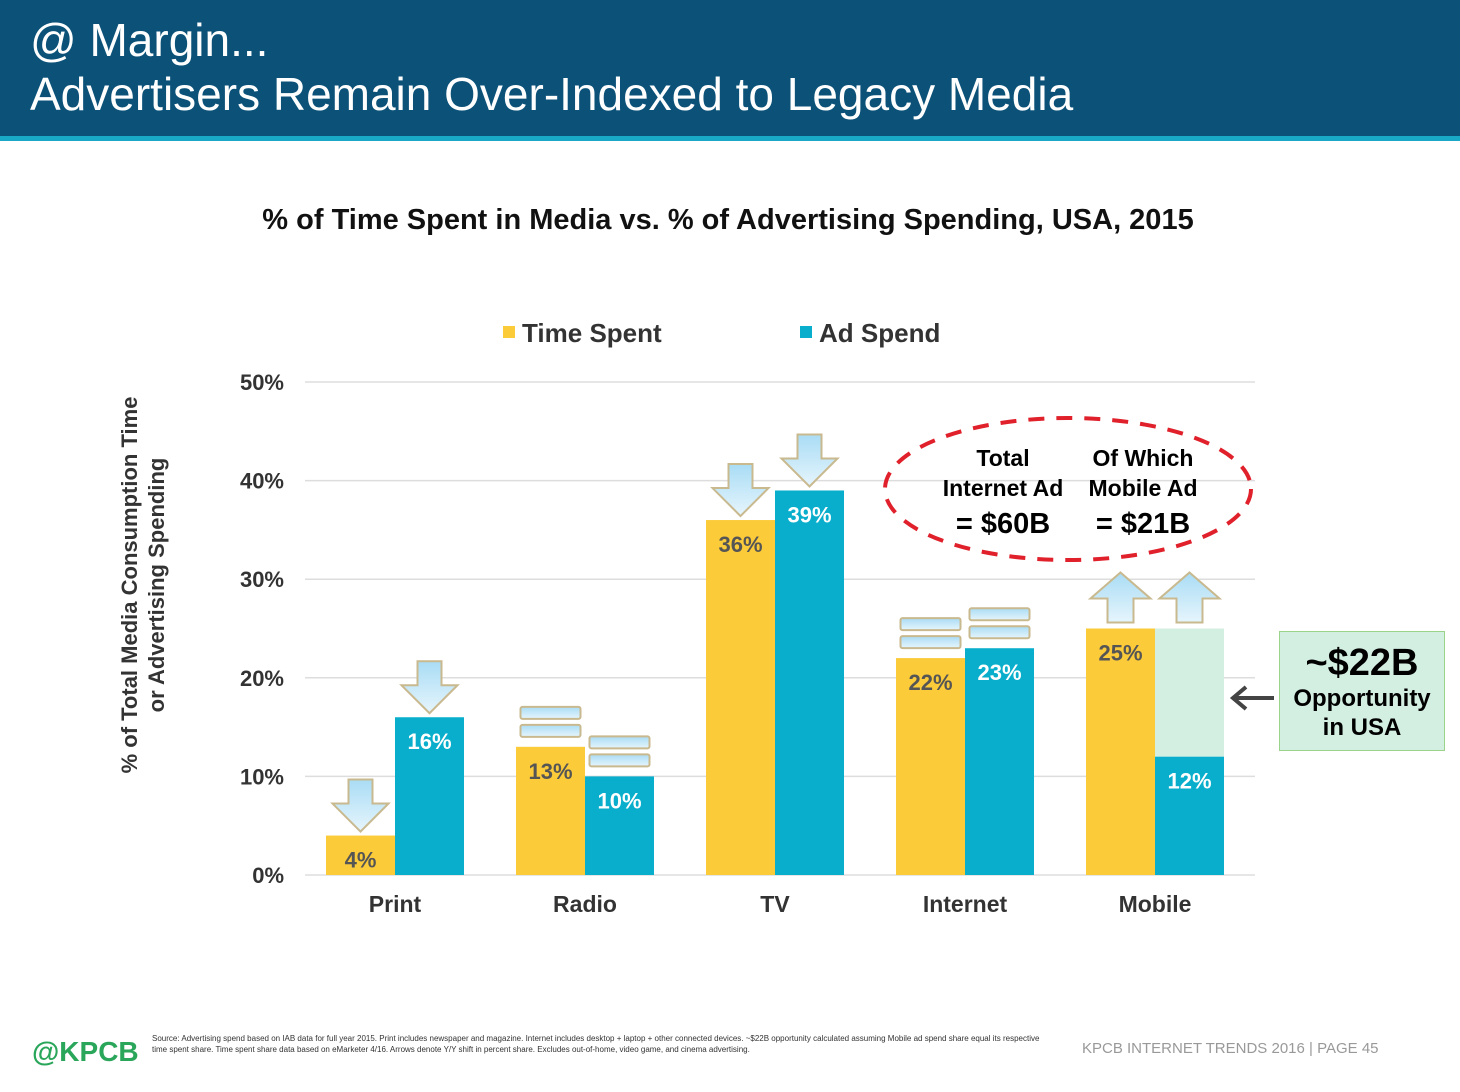 The image size is (1460, 1092). Describe the element at coordinates (775, 904) in the screenshot. I see `x-tick-label: TV` at that location.